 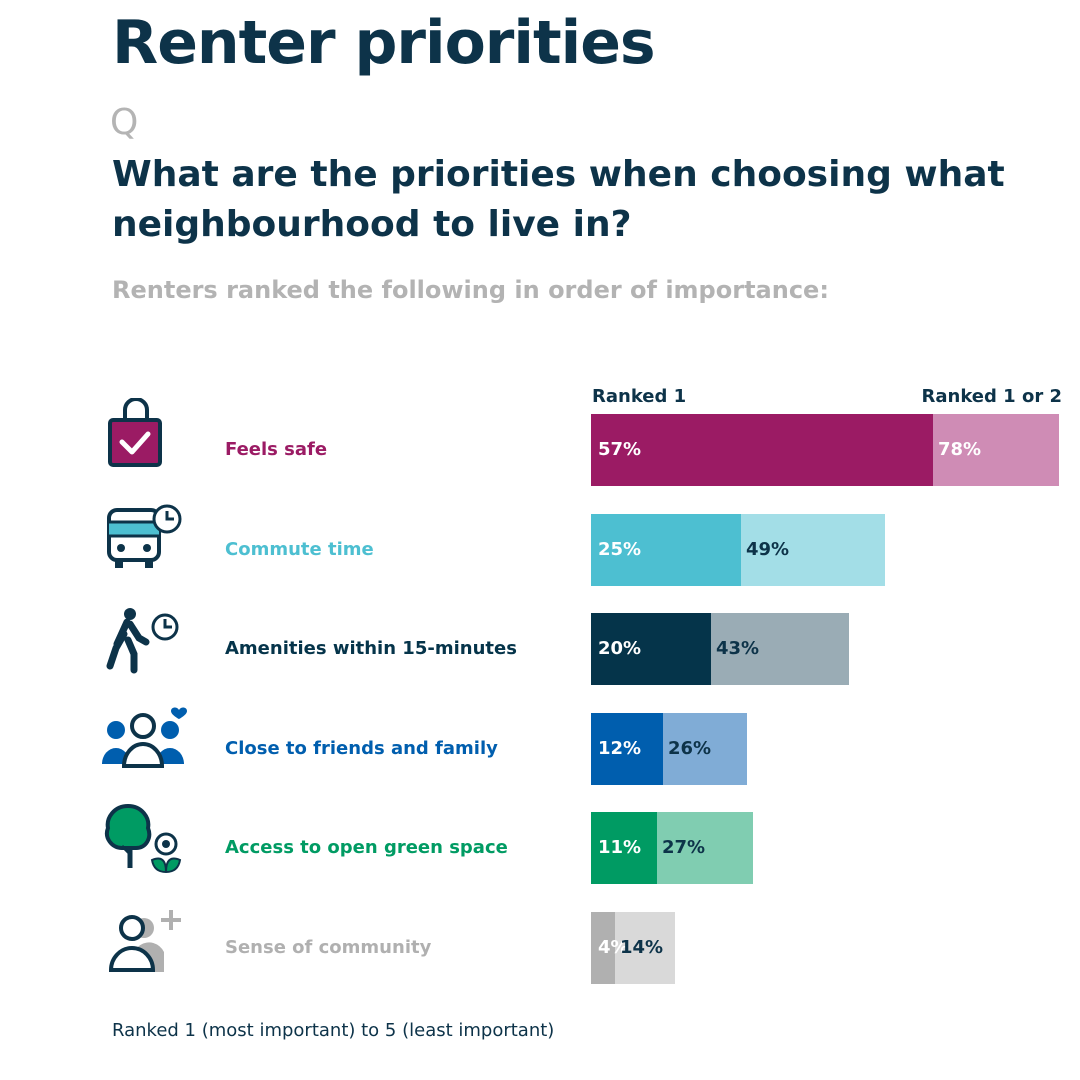 What do you see at coordinates (328, 947) in the screenshot?
I see `category-label: Sense of community` at bounding box center [328, 947].